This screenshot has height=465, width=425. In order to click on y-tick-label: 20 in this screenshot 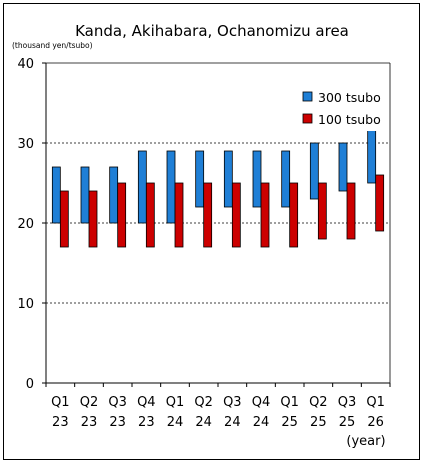, I will do `click(25, 224)`.